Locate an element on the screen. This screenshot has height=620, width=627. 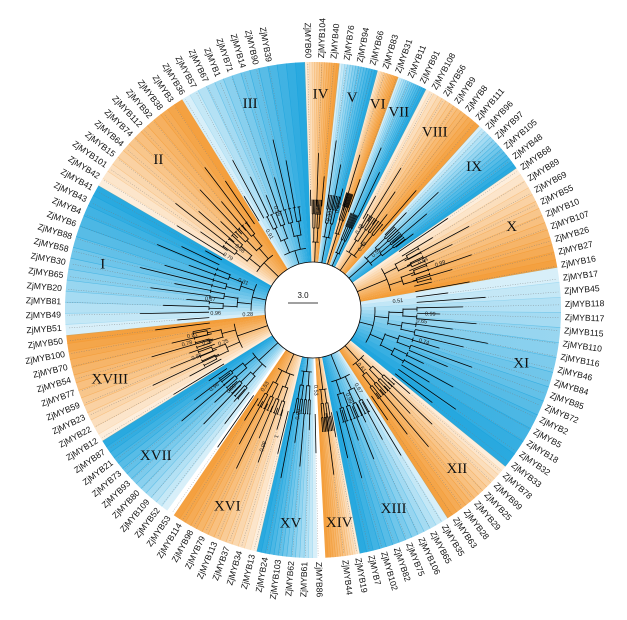
leaf-label: ZjMYB17 is located at coordinates (580, 275).